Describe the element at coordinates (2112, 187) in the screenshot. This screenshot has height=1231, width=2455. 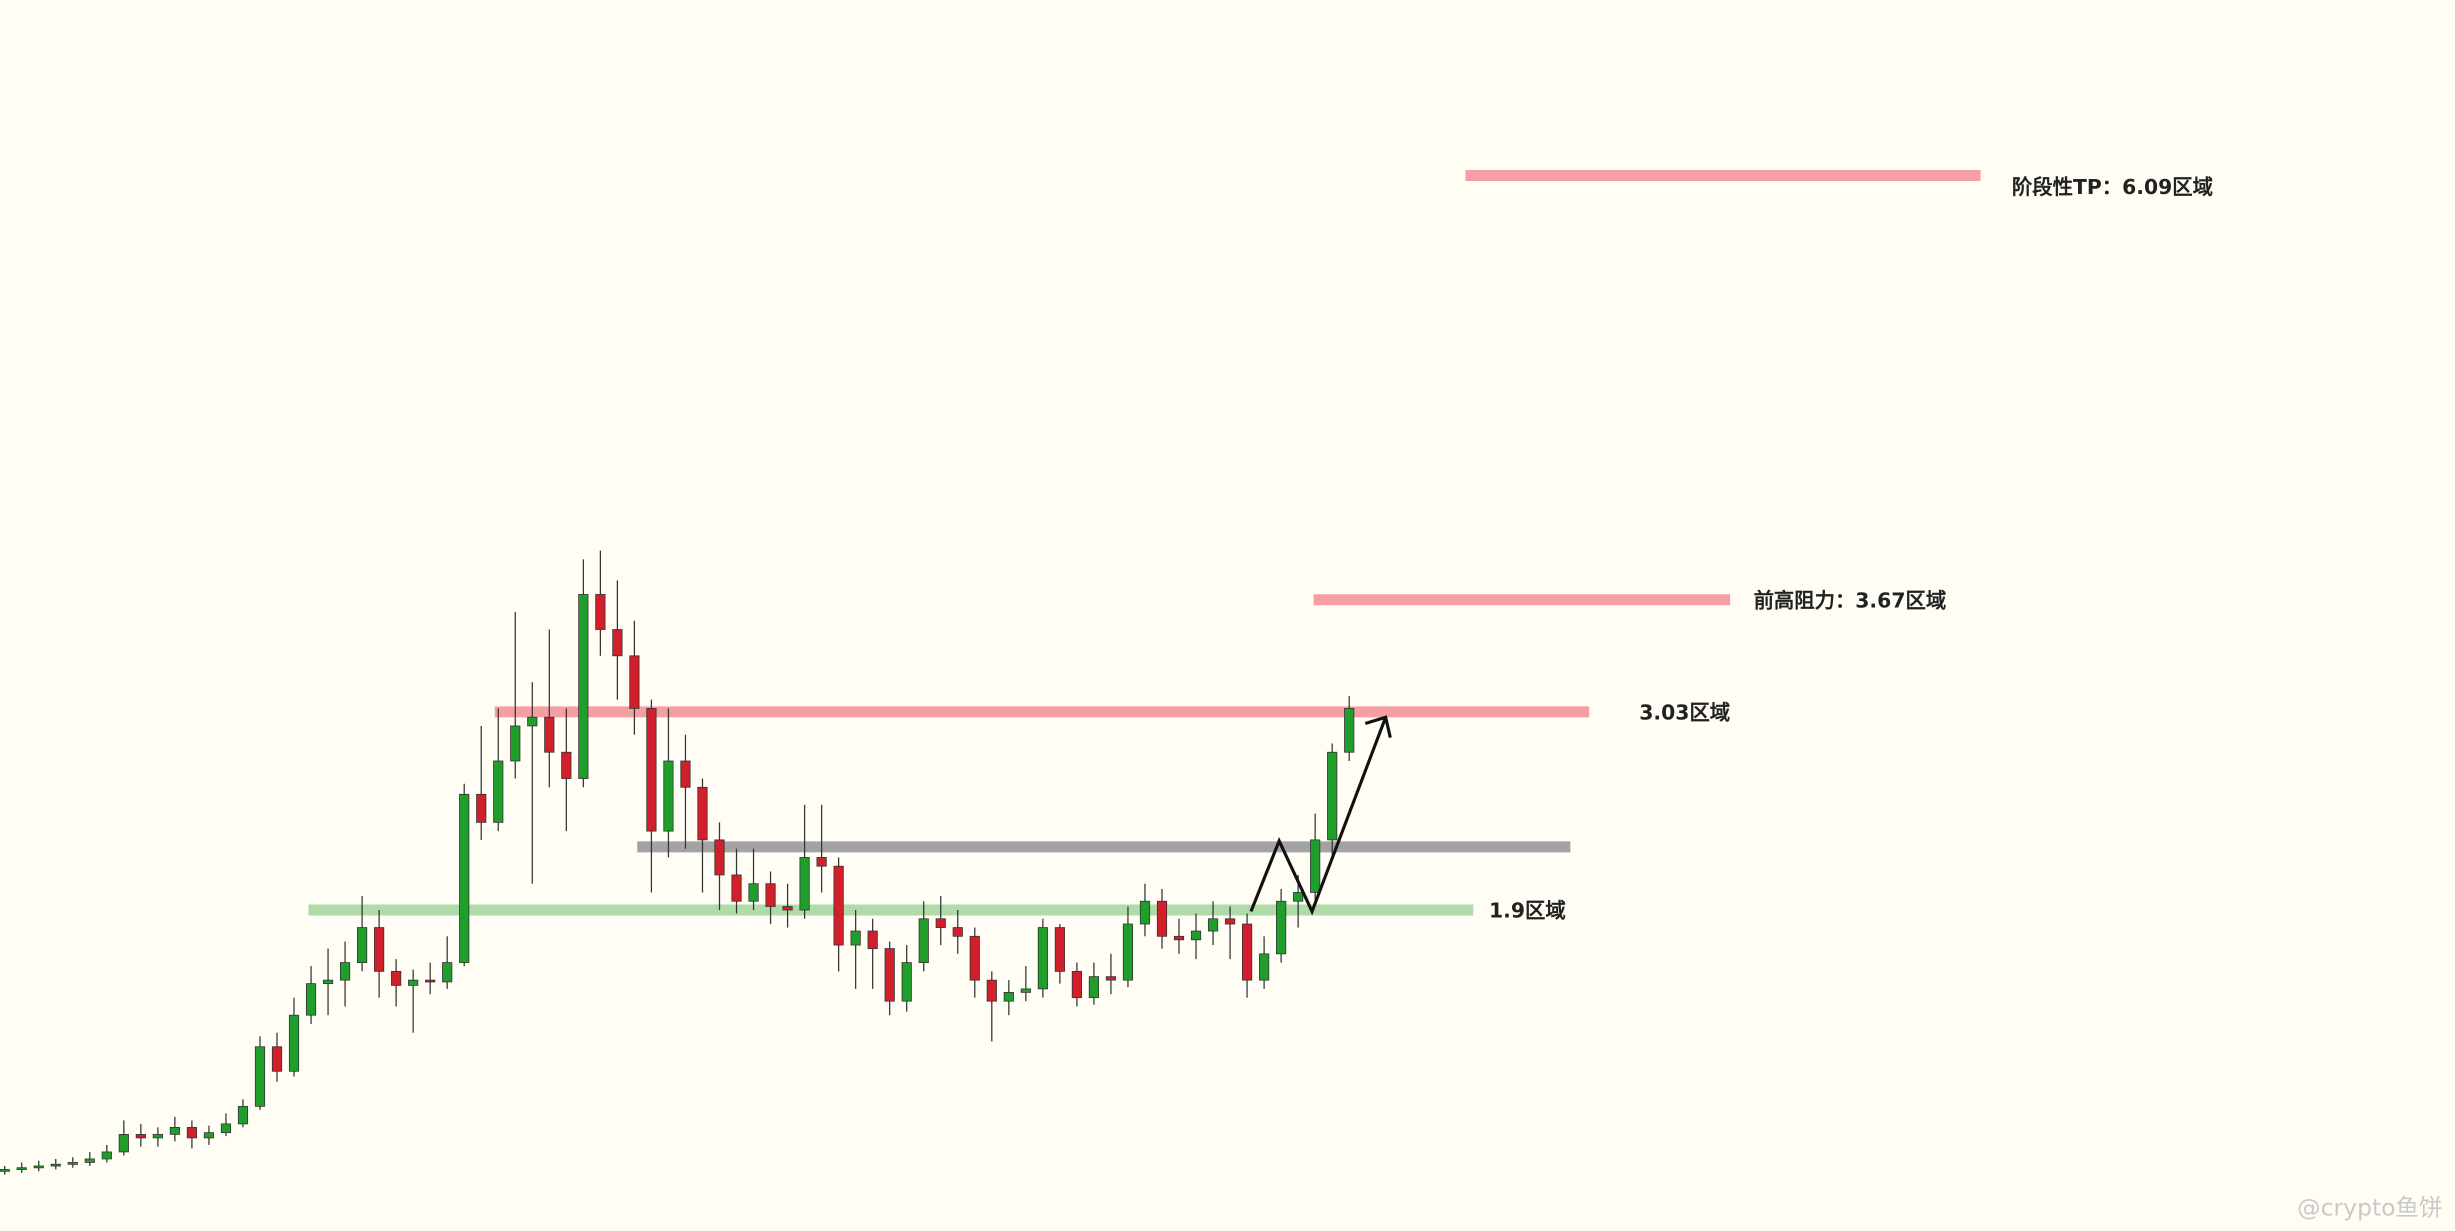
I see `level-label: 阶段性TP：6.09区域` at that location.